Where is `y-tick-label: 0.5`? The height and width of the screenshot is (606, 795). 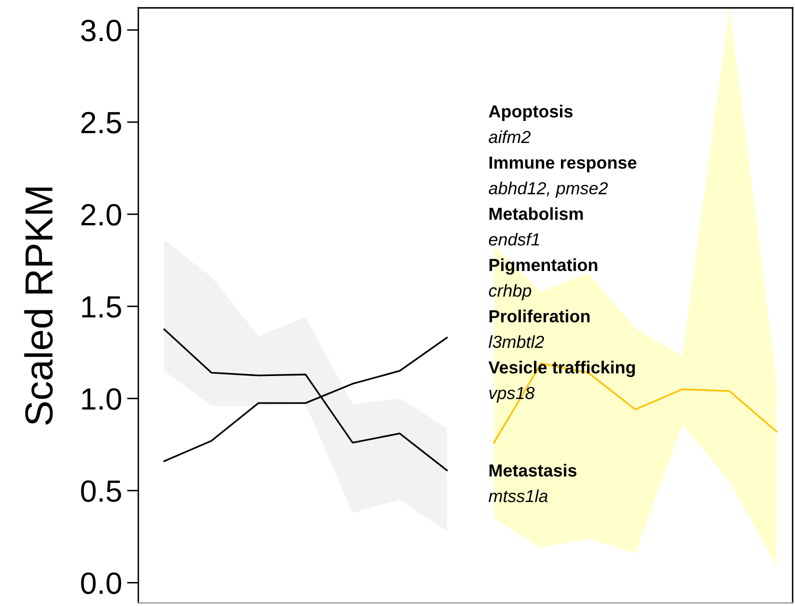
y-tick-label: 0.5 is located at coordinates (101, 491).